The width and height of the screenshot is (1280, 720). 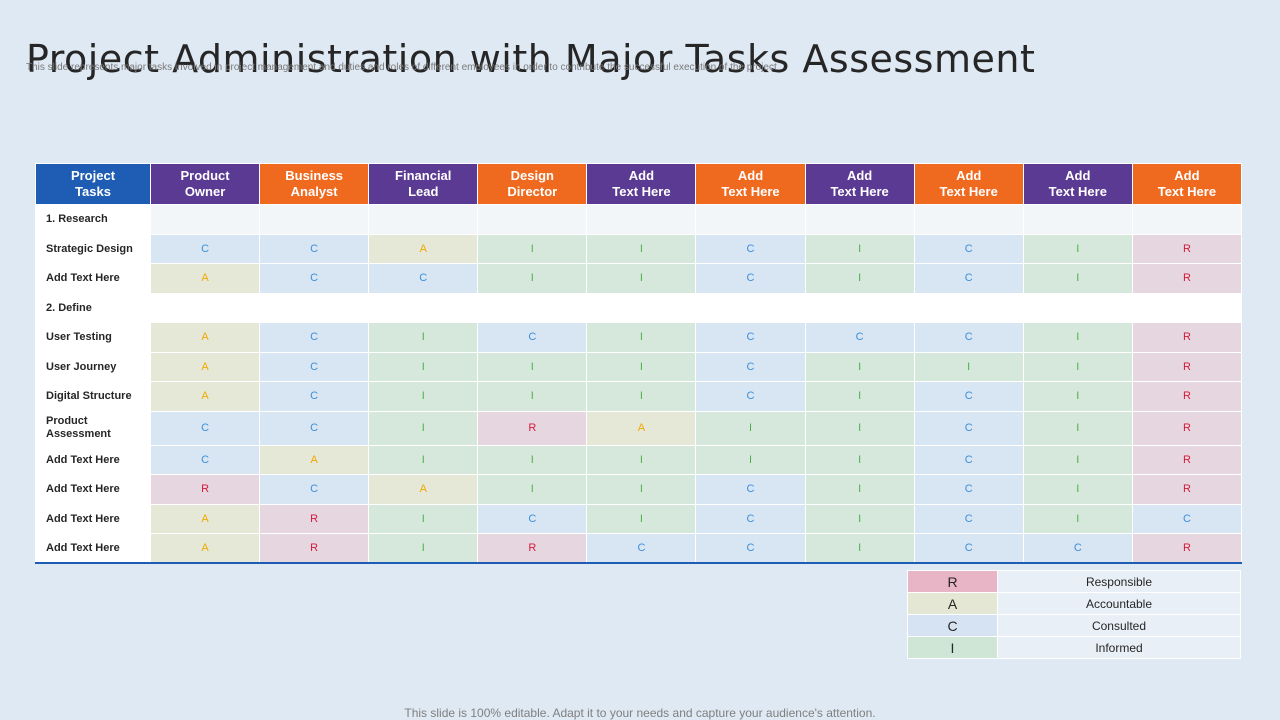 What do you see at coordinates (93, 175) in the screenshot?
I see `header-line-1: Project` at bounding box center [93, 175].